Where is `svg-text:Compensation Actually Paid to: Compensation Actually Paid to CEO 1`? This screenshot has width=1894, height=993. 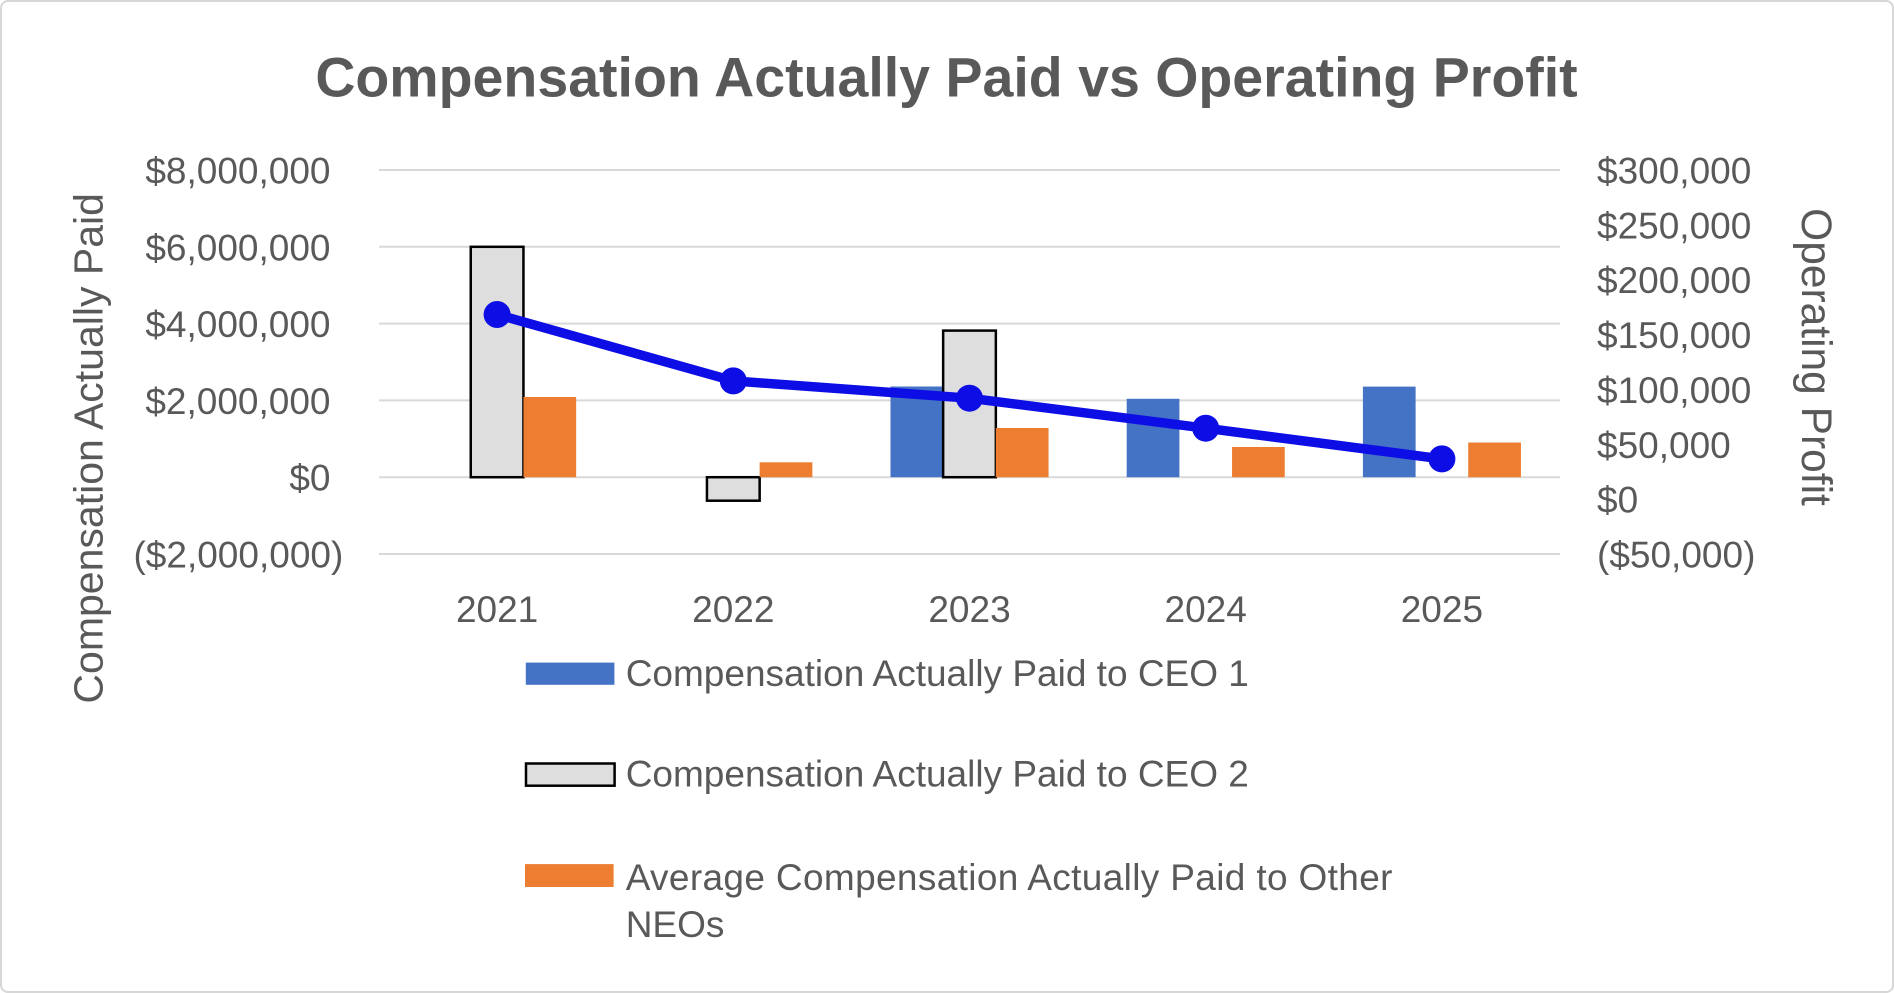 svg-text:Compensation Actually Paid to: Compensation Actually Paid to CEO 1 is located at coordinates (937, 673).